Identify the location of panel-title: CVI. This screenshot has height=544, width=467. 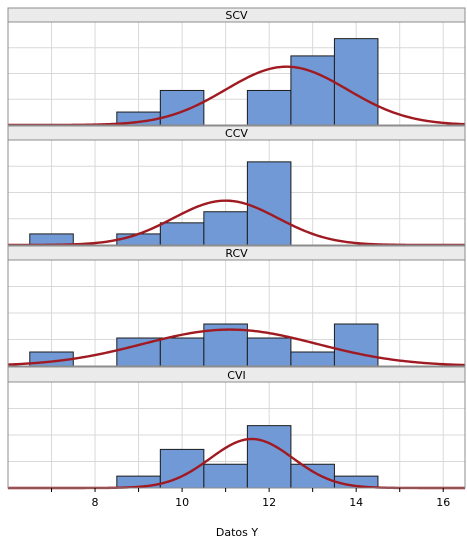
(236, 375).